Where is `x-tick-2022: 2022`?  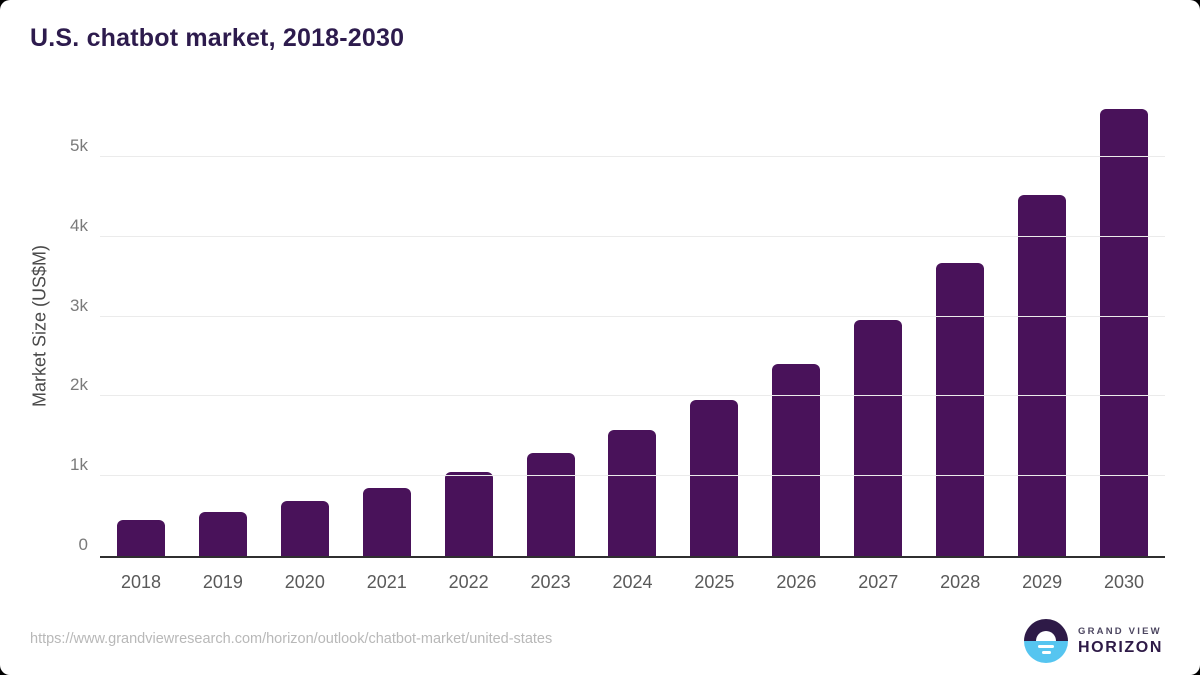
x-tick-2022: 2022 is located at coordinates (468, 582).